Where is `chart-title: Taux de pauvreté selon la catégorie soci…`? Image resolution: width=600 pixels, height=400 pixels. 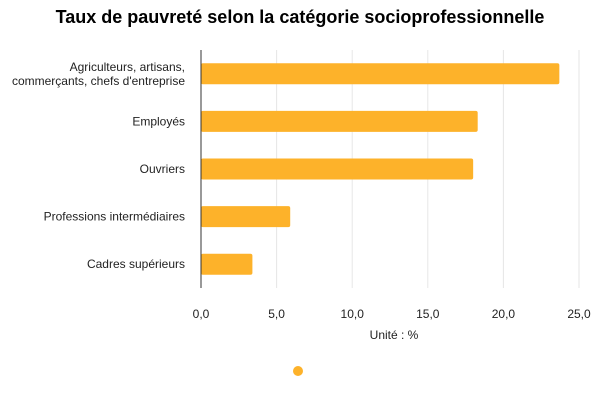
chart-title: Taux de pauvreté selon la catégorie soci… is located at coordinates (300, 17).